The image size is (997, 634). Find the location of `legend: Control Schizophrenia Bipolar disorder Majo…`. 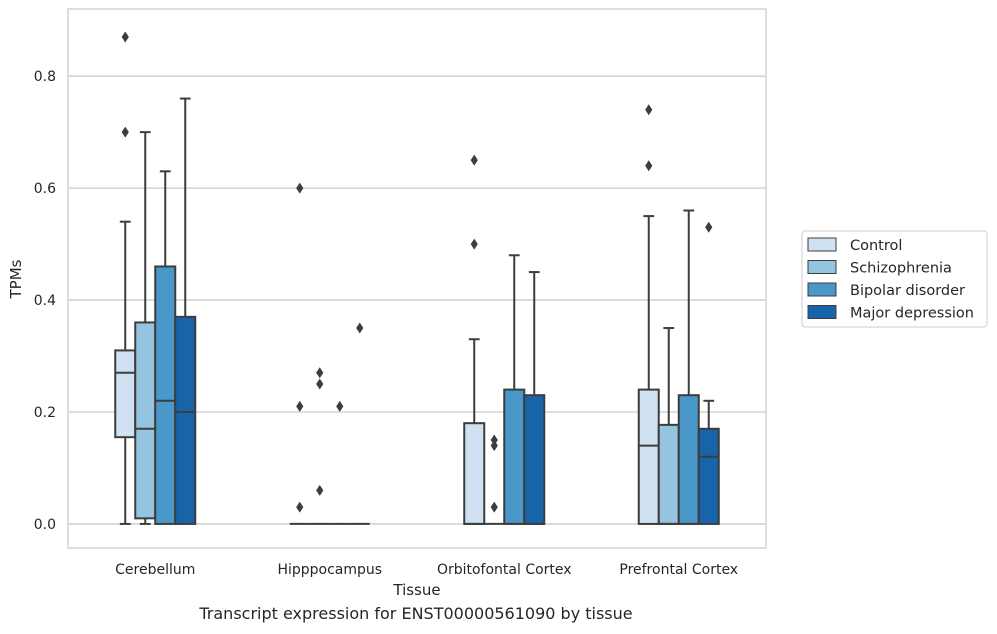

legend: Control Schizophrenia Bipolar disorder Majo… is located at coordinates (894, 279).